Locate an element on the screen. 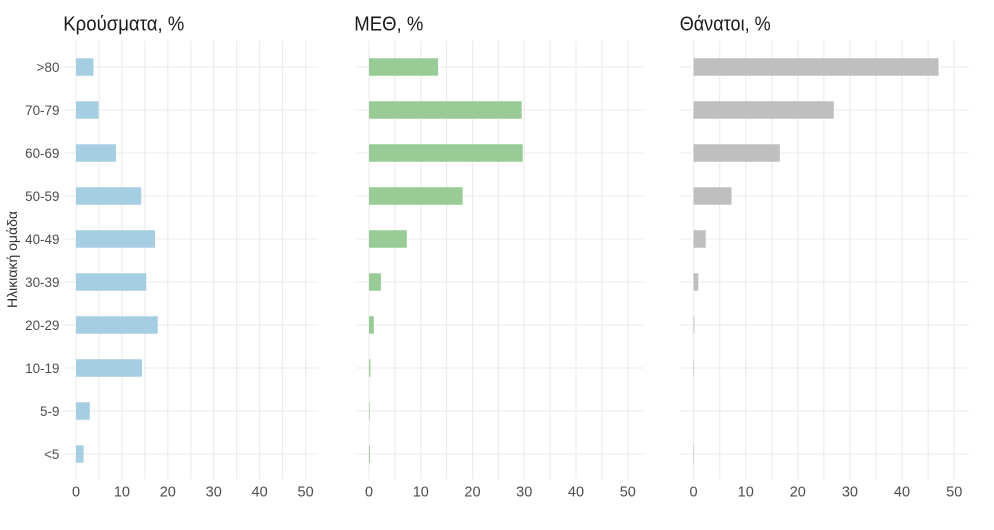 The image size is (994, 530). svg-text: 20-29 is located at coordinates (42, 325).